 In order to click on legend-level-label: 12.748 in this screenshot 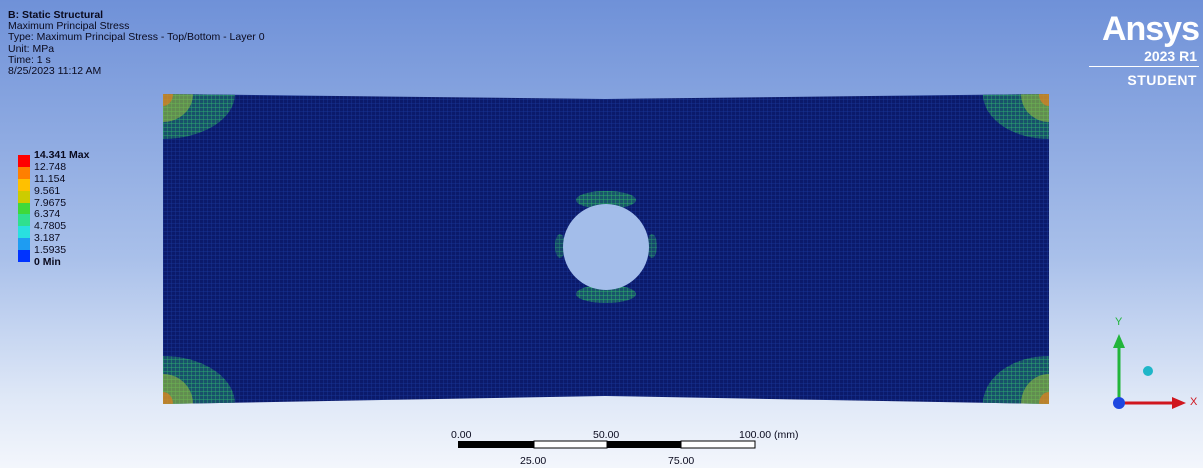, I will do `click(50, 166)`.